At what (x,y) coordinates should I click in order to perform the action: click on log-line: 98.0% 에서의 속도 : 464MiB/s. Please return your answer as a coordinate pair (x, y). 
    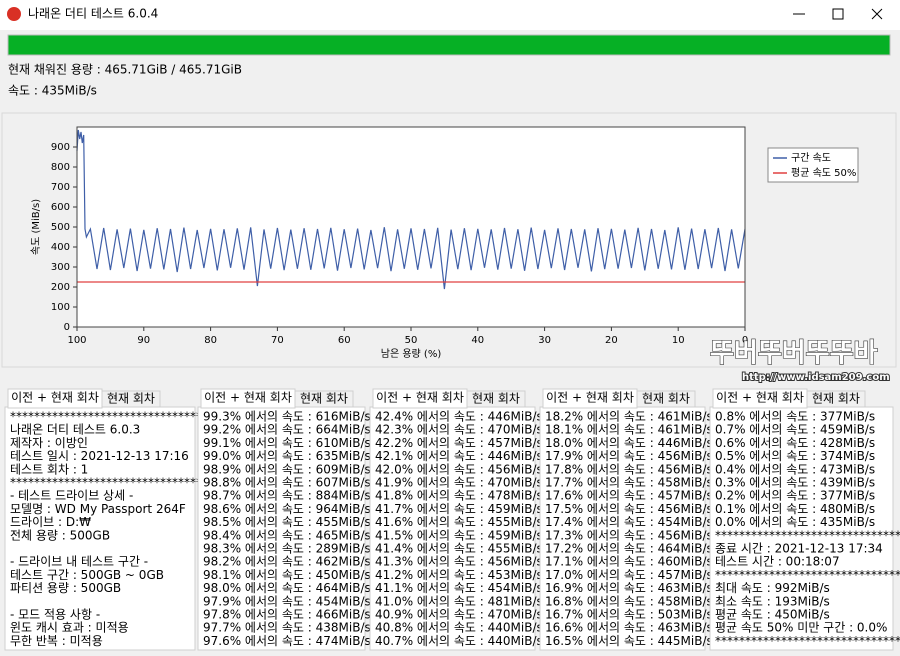
    Looking at the image, I should click on (287, 588).